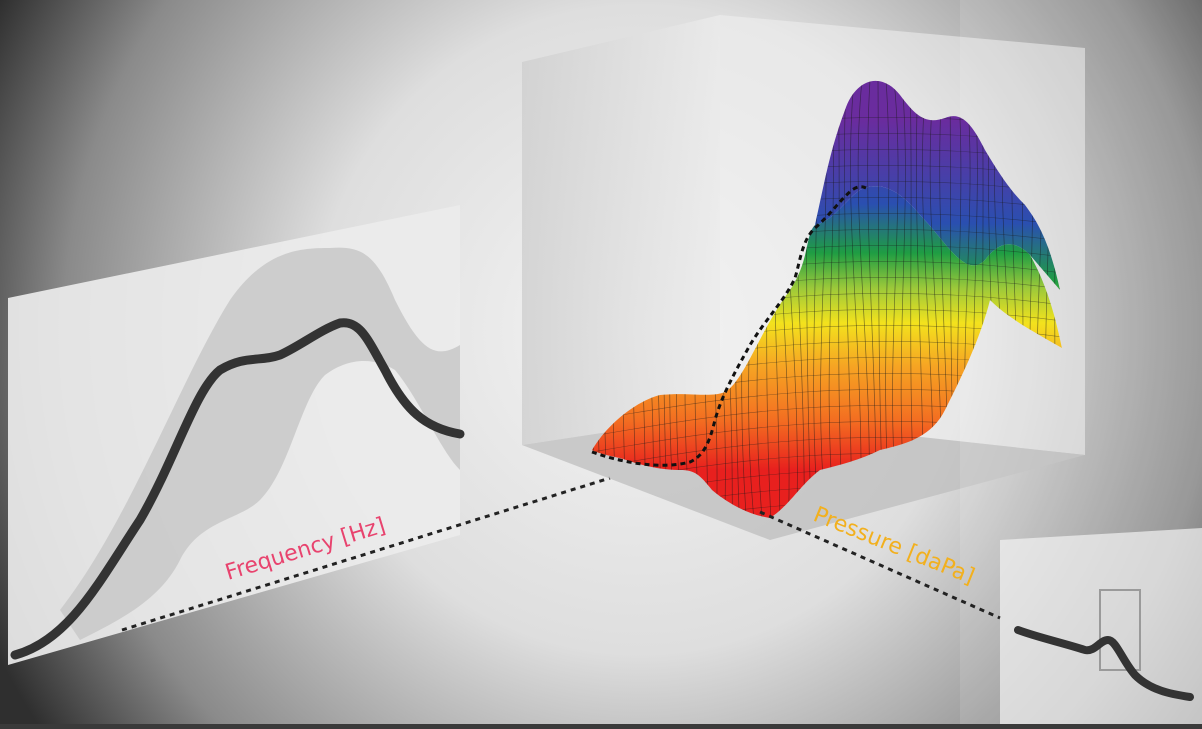 This screenshot has height=729, width=1202. What do you see at coordinates (1120, 630) in the screenshot?
I see `pressure-peak-window` at bounding box center [1120, 630].